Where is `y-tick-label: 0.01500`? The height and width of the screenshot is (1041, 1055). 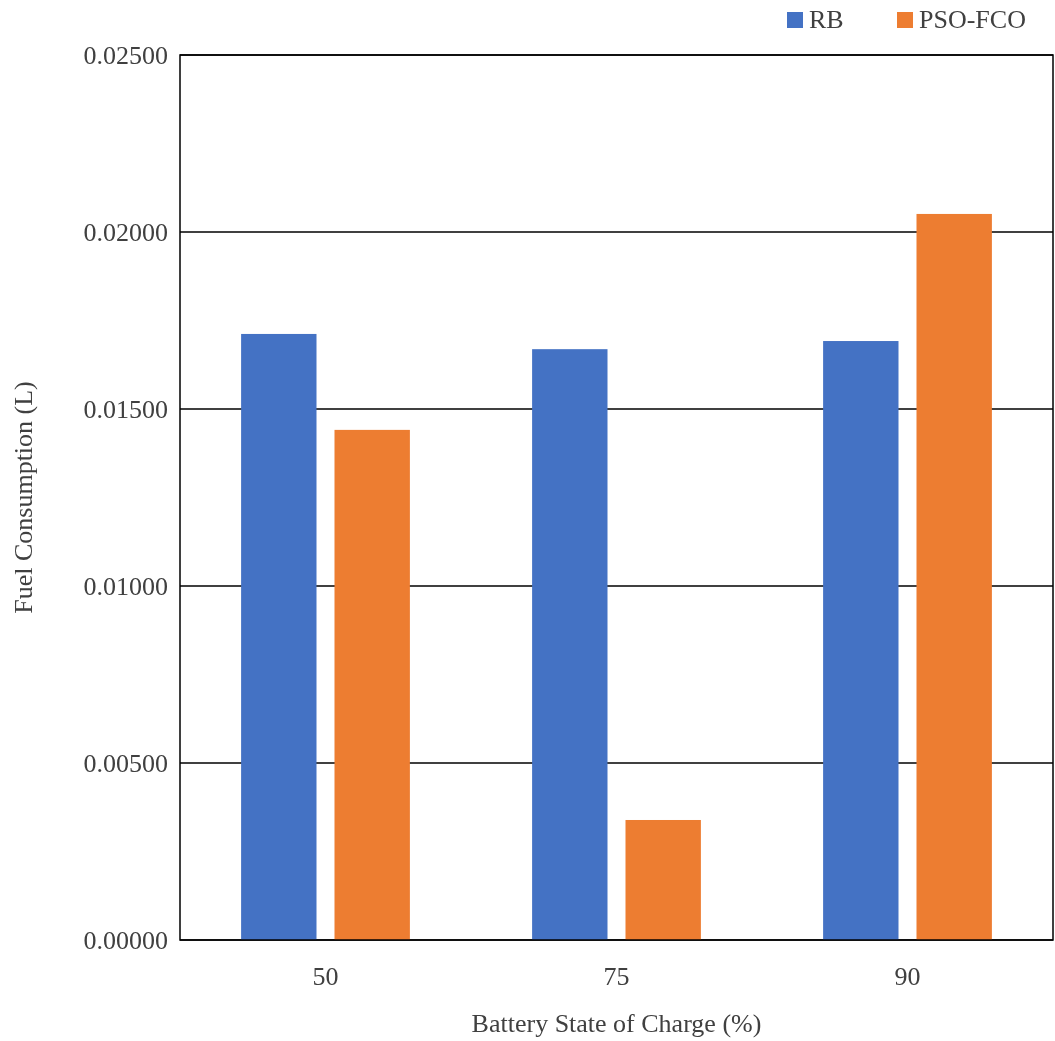 y-tick-label: 0.01500 is located at coordinates (125, 410).